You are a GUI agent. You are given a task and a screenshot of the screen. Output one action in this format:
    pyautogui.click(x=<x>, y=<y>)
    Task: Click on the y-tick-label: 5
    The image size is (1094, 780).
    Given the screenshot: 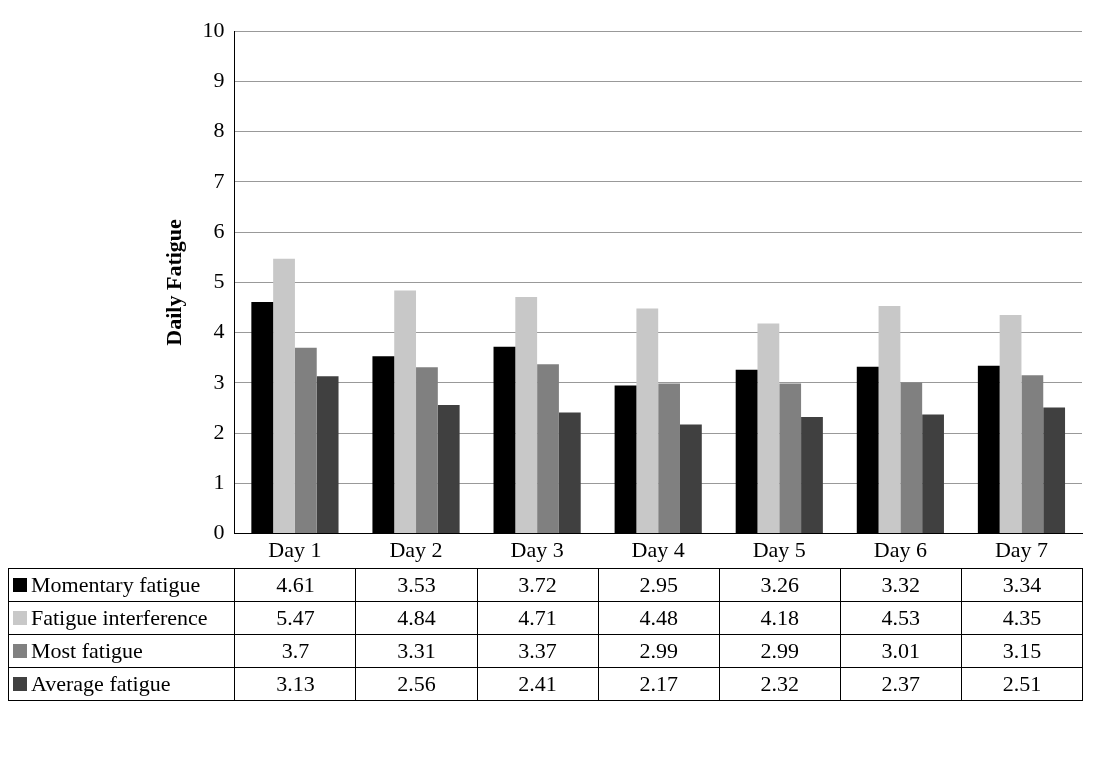 What is the action you would take?
    pyautogui.click(x=219, y=281)
    